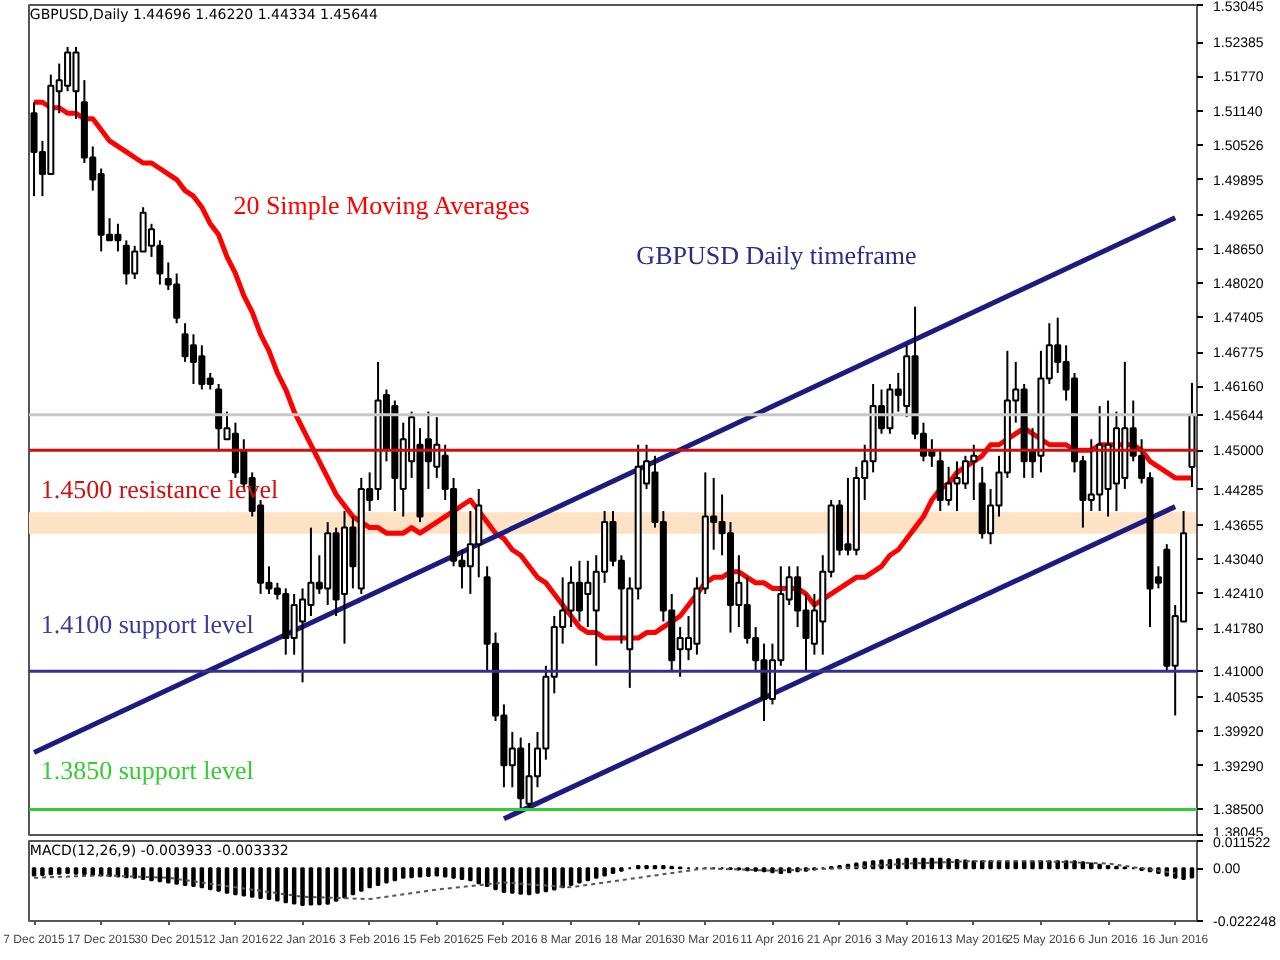 The image size is (1280, 960). I want to click on annotation: 1.4100 support level, so click(147, 624).